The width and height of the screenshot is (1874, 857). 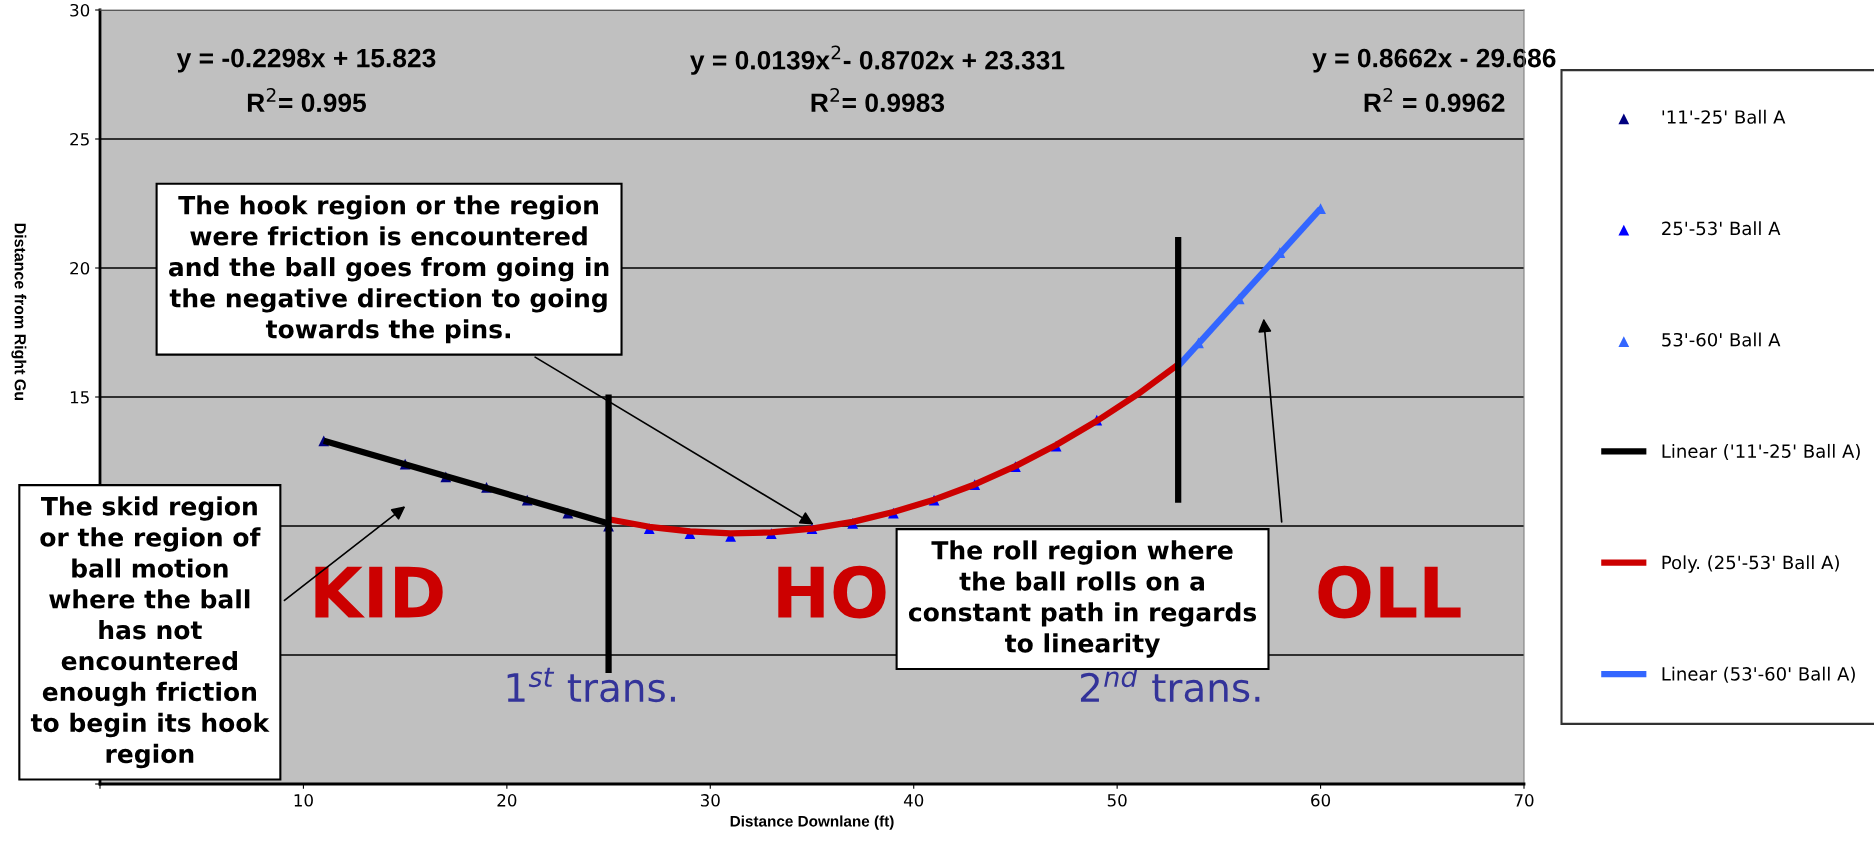 What do you see at coordinates (1758, 674) in the screenshot?
I see `legend-label: Linear (53'-60' Ball A)` at bounding box center [1758, 674].